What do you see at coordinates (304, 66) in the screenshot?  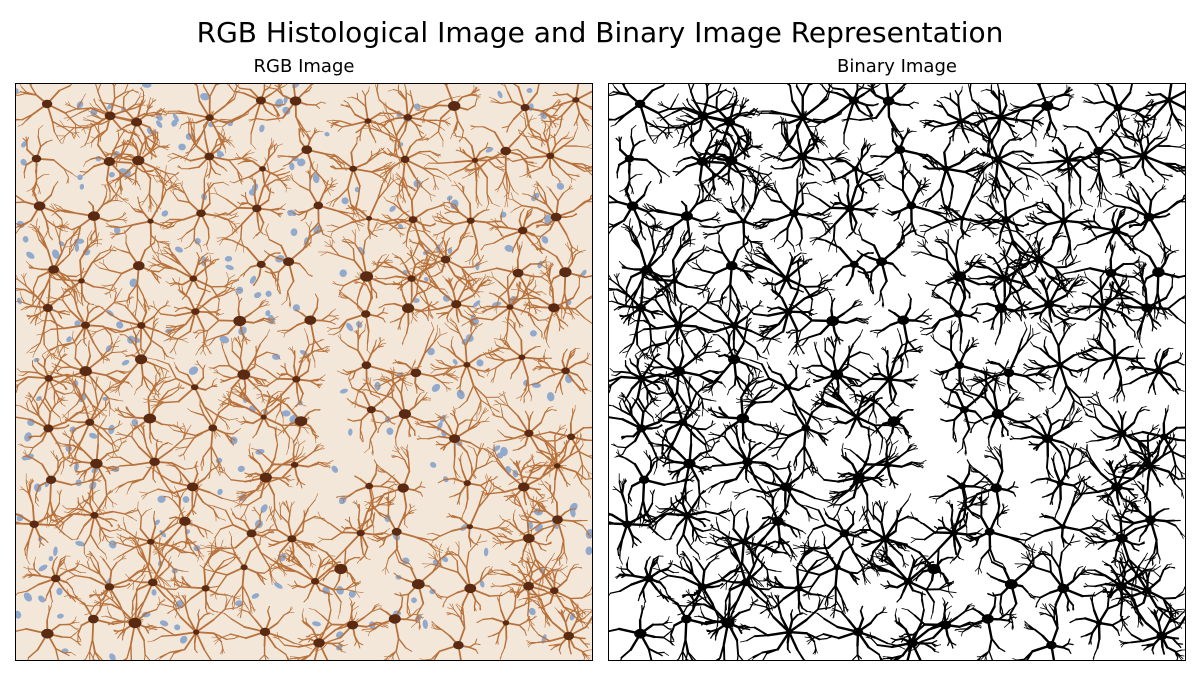 I see `rgb-panel-title: RGB Image` at bounding box center [304, 66].